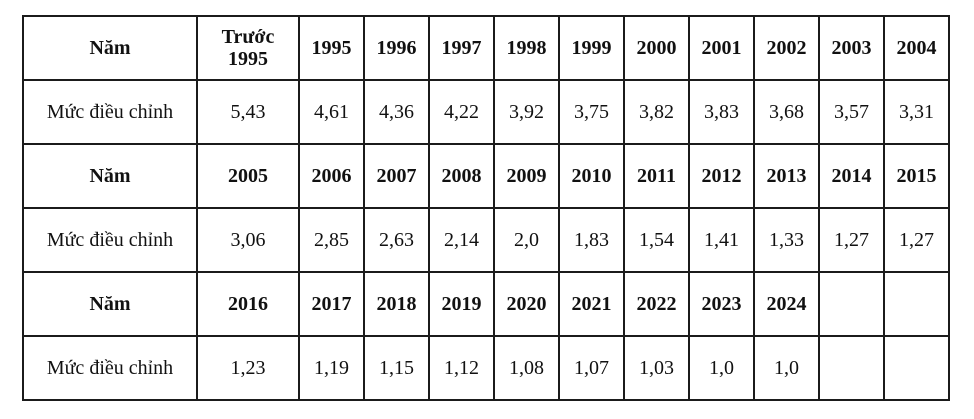 This screenshot has height=419, width=974. Describe the element at coordinates (396, 176) in the screenshot. I see `year-cell: 2007` at that location.